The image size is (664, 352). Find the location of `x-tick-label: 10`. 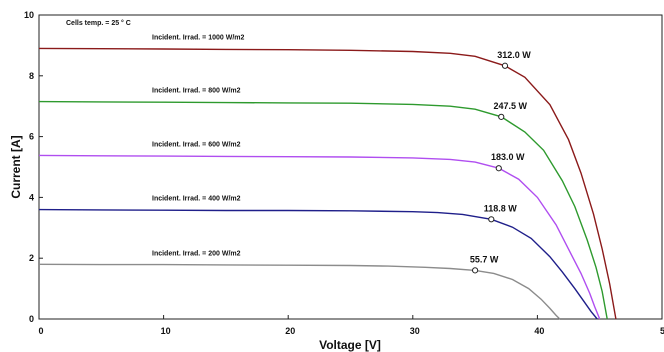

x-tick-label: 10 is located at coordinates (166, 331).